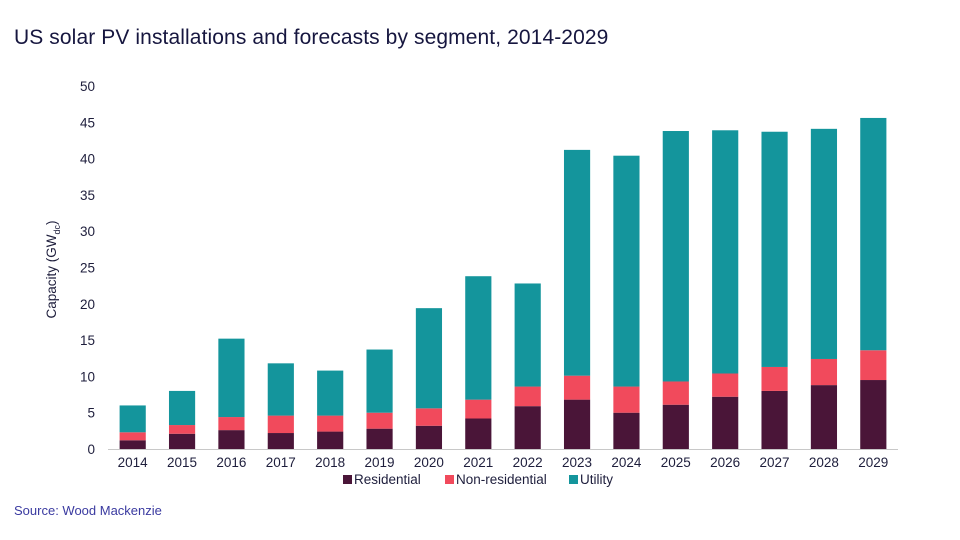 The image size is (960, 540). Describe the element at coordinates (53, 269) in the screenshot. I see `y-axis-title: Capacity (GWdc)` at that location.